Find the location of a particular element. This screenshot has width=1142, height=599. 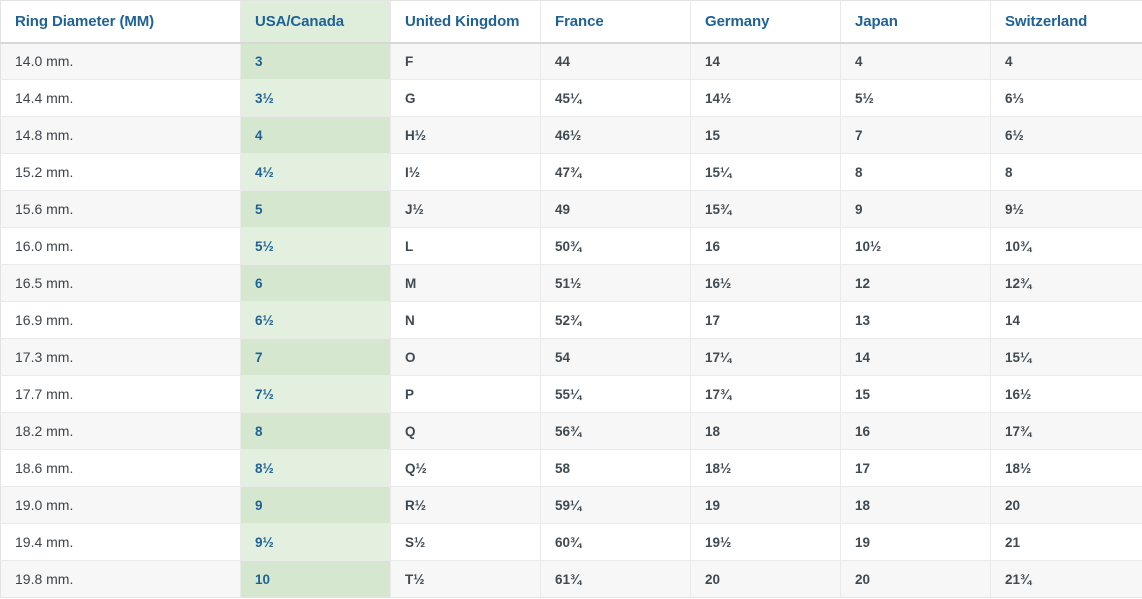

column-header-france: France is located at coordinates (615, 22).